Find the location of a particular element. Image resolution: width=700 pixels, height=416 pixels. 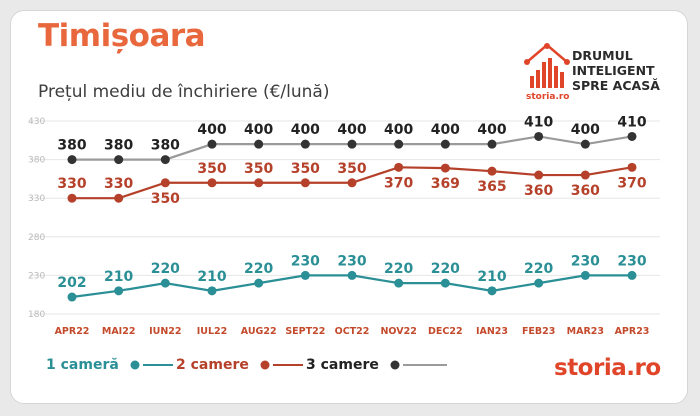

data-label-2-camere: 365 is located at coordinates (491, 187).